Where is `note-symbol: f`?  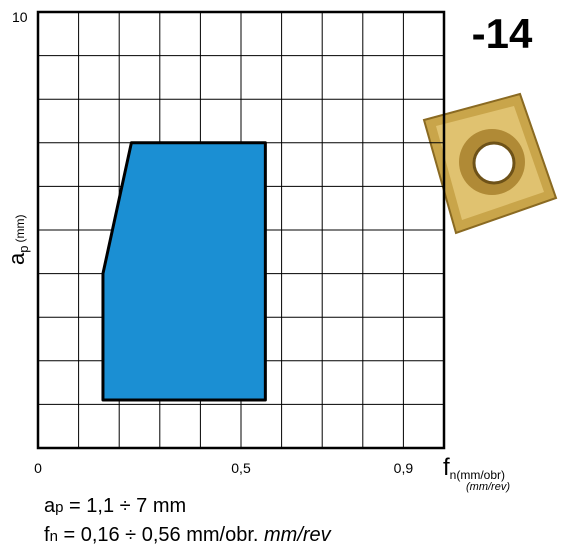 note-symbol: f is located at coordinates (47, 535).